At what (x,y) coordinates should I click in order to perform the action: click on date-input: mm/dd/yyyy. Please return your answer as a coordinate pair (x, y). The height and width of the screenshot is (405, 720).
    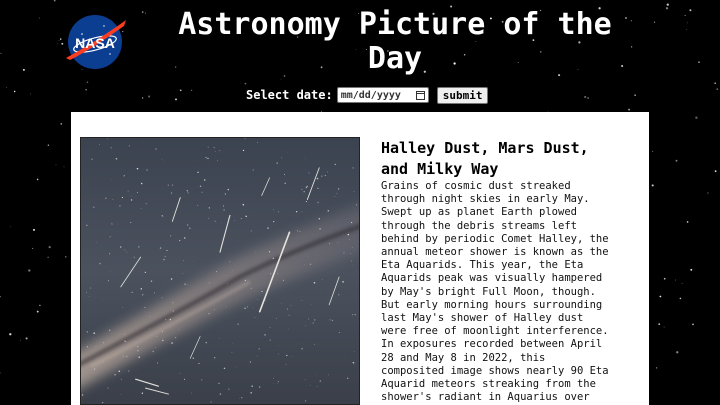
    Looking at the image, I should click on (382, 95).